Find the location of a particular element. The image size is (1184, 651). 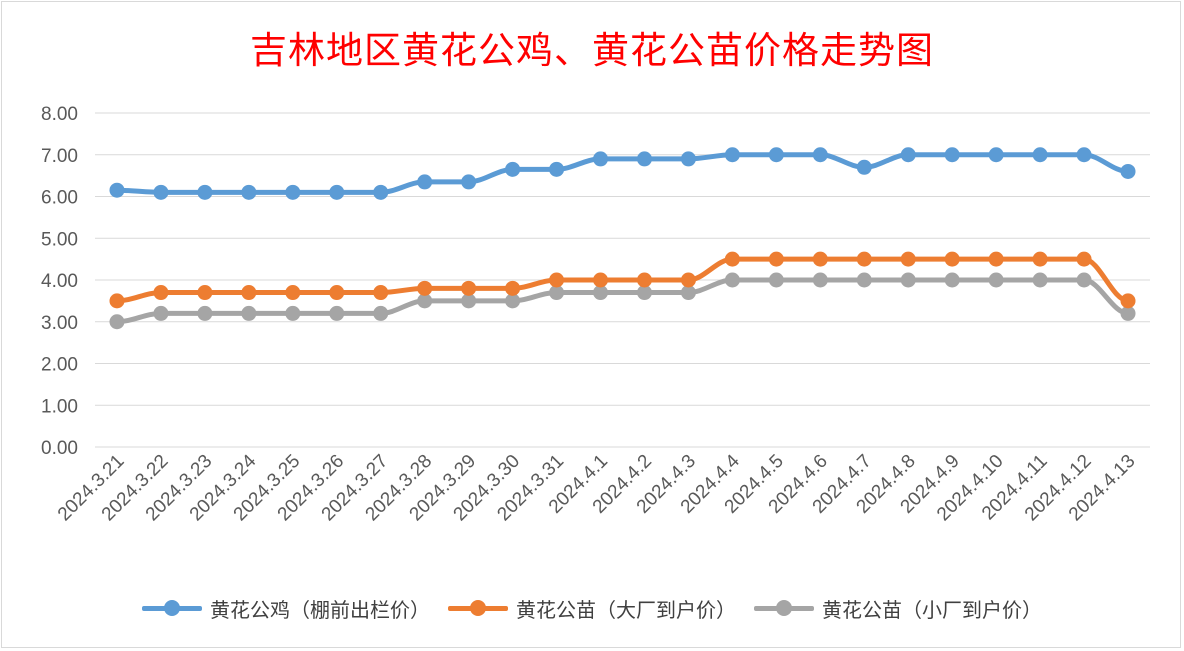

y-tick-label: 3.00 is located at coordinates (59, 323).